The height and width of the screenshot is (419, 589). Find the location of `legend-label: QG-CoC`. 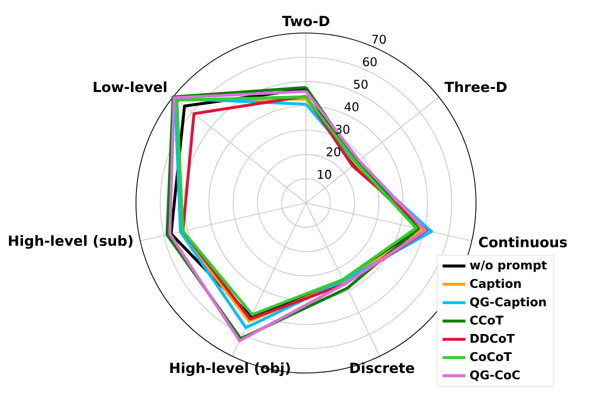

legend-label: QG-CoC is located at coordinates (495, 375).